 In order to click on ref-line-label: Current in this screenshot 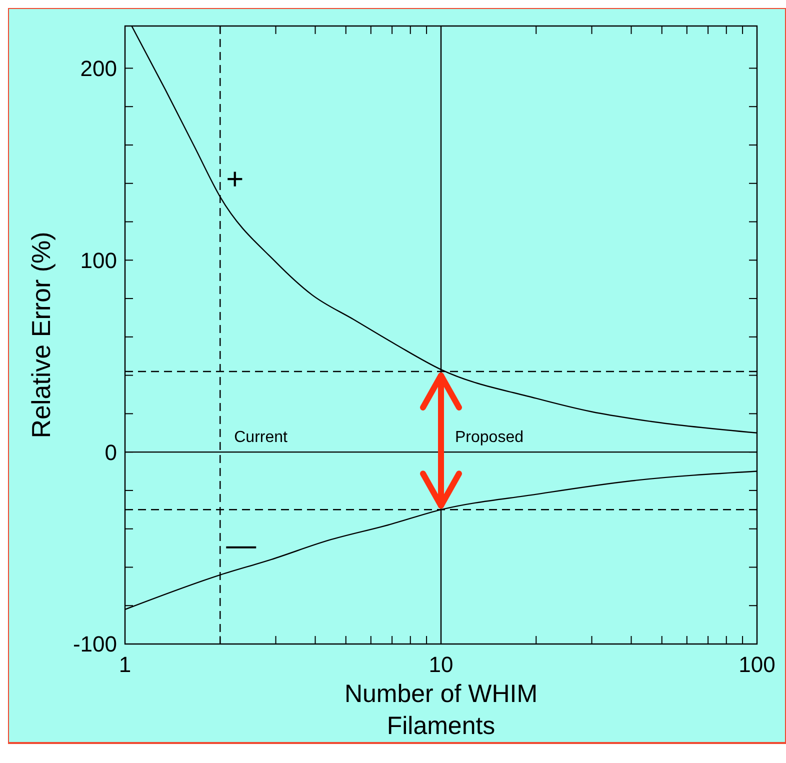, I will do `click(261, 437)`.